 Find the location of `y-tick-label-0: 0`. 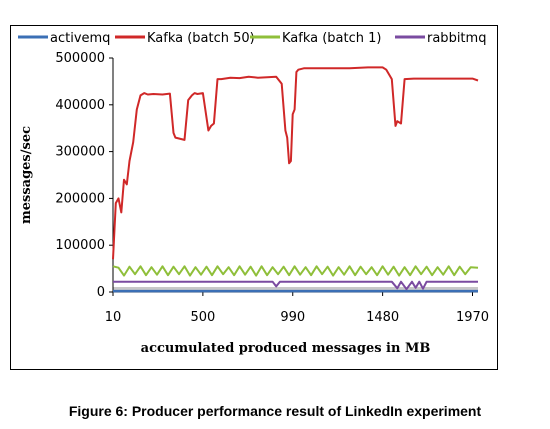

y-tick-label-0: 0 is located at coordinates (101, 292).